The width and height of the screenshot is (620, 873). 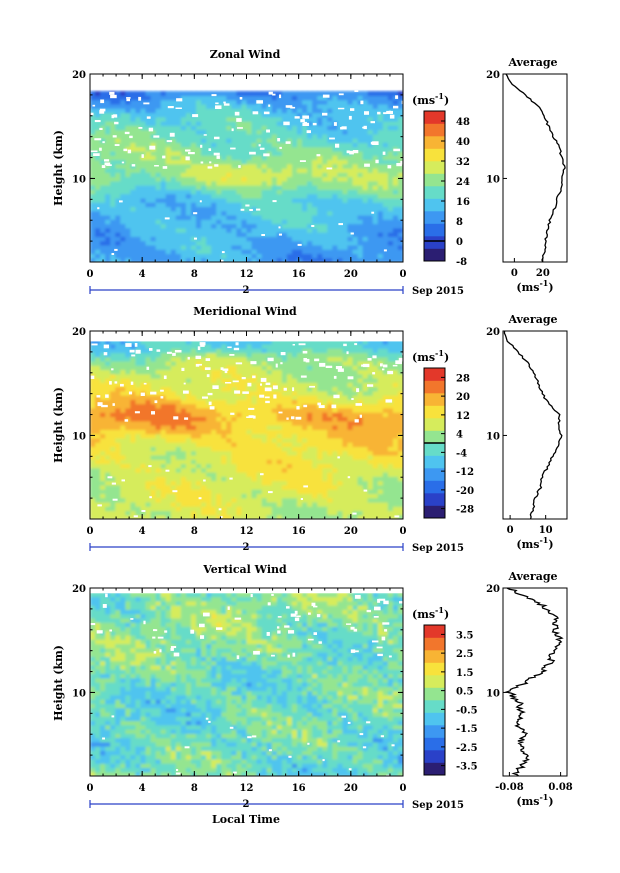 What do you see at coordinates (247, 274) in the screenshot?
I see `x-tick-label: 12` at bounding box center [247, 274].